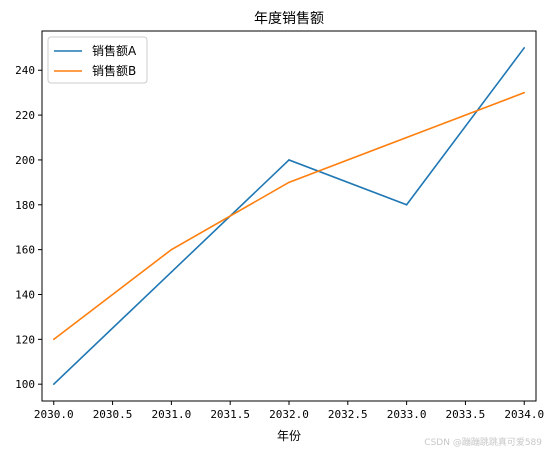 The height and width of the screenshot is (451, 546). Describe the element at coordinates (289, 436) in the screenshot. I see `x-axis-label: 年份` at that location.